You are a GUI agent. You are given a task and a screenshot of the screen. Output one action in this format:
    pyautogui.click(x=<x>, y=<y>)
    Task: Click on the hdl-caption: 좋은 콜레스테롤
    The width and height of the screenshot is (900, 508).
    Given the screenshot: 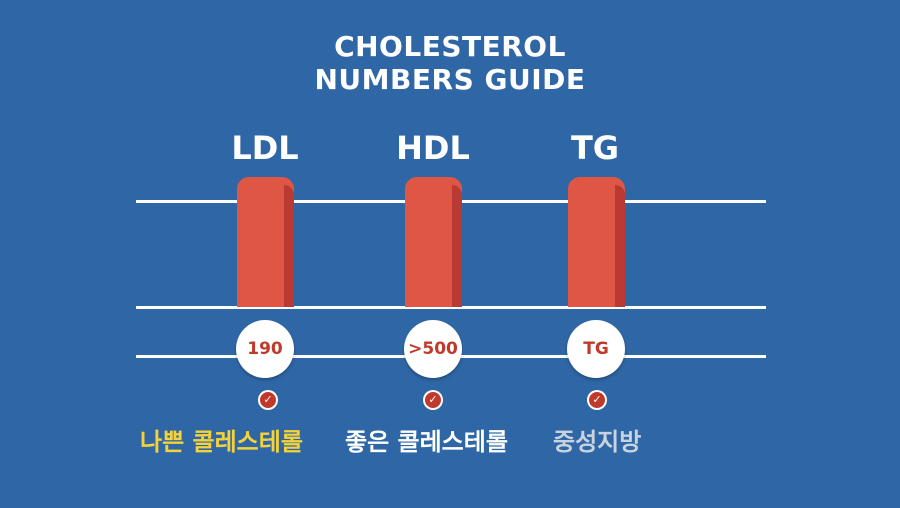 What is the action you would take?
    pyautogui.click(x=426, y=442)
    